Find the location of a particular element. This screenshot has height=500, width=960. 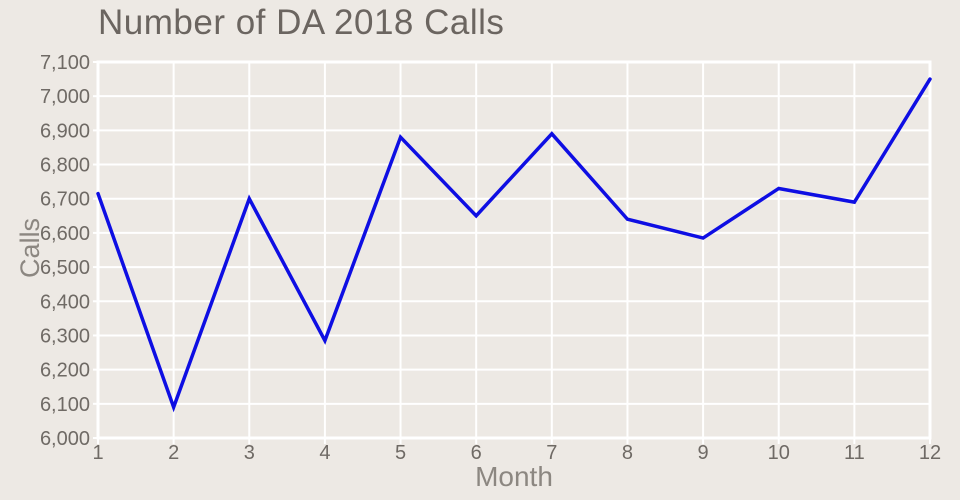

x-tick-label: 4 is located at coordinates (324, 453).